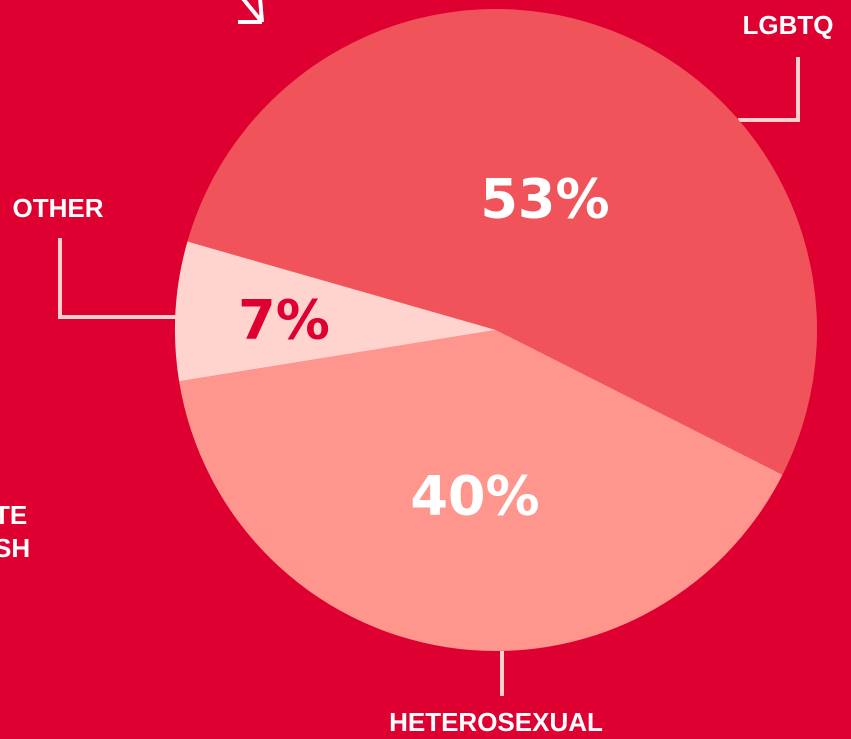 The image size is (851, 739). I want to click on data-label: 40%, so click(474, 496).